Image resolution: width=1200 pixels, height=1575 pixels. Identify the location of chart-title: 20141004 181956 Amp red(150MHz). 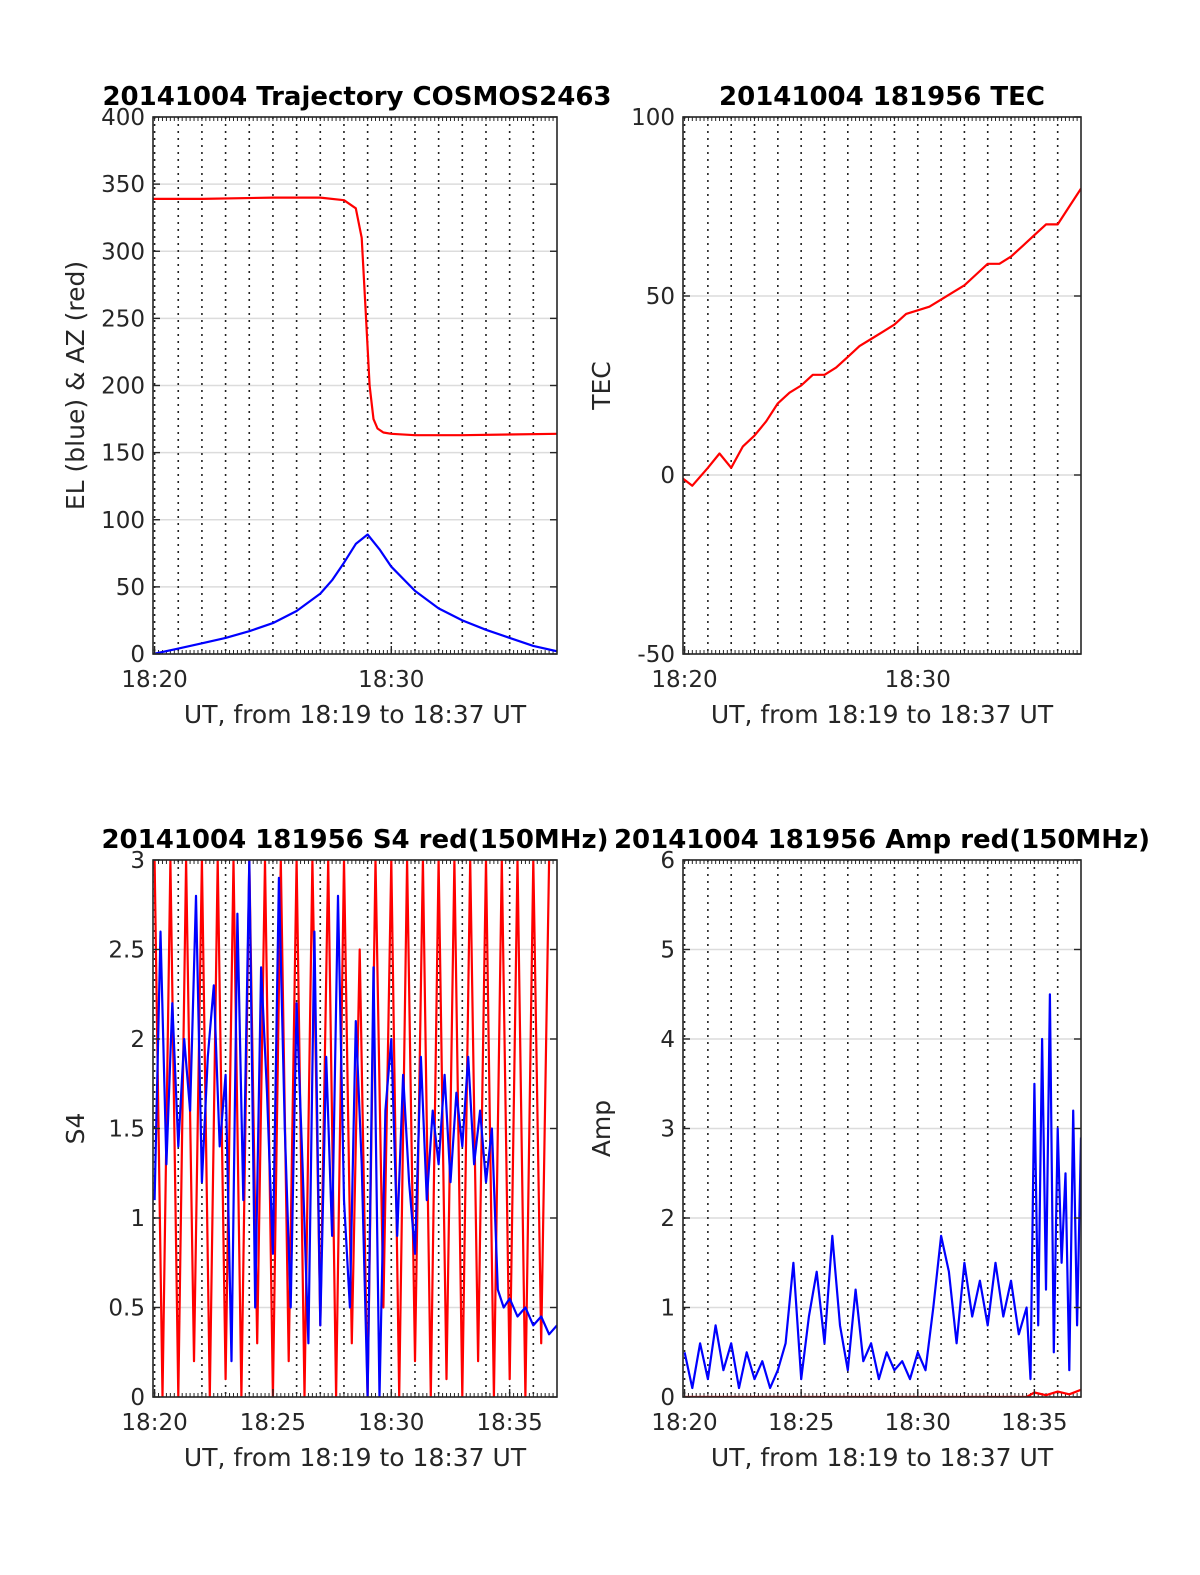
(882, 840).